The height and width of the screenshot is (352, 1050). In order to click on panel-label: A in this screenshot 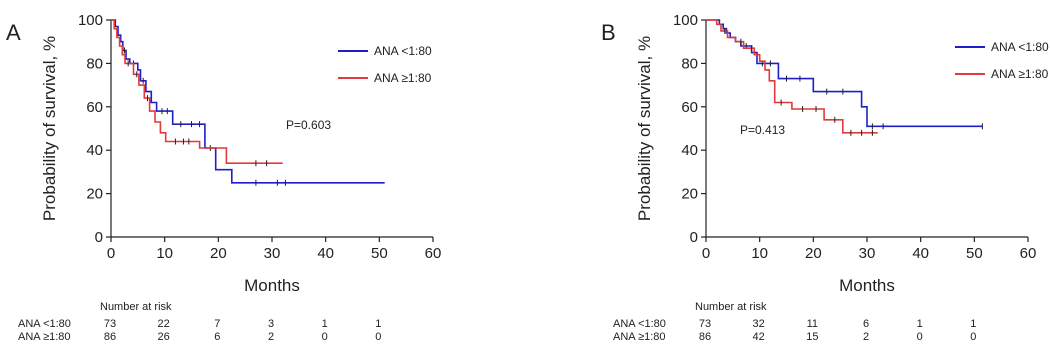, I will do `click(13, 32)`.